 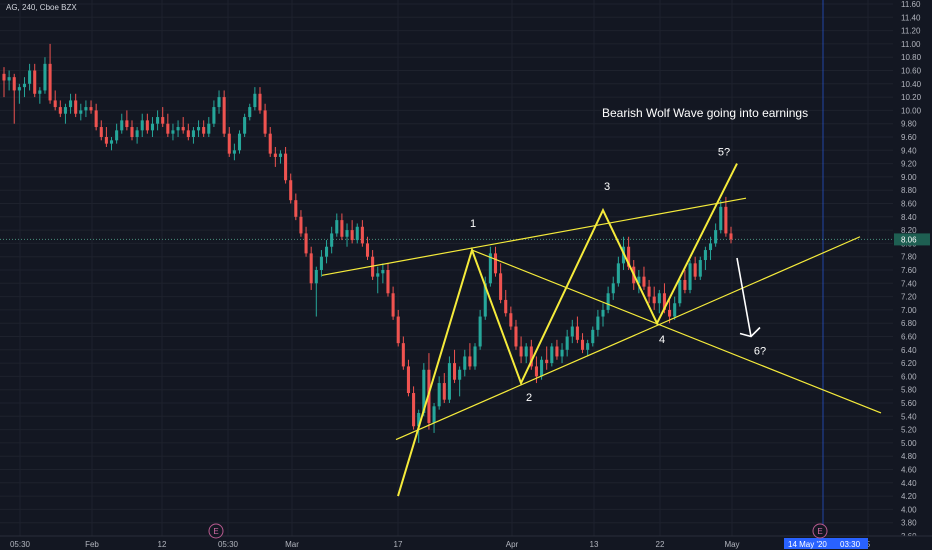 What do you see at coordinates (909, 239) in the screenshot?
I see `last-price-label: 8.06` at bounding box center [909, 239].